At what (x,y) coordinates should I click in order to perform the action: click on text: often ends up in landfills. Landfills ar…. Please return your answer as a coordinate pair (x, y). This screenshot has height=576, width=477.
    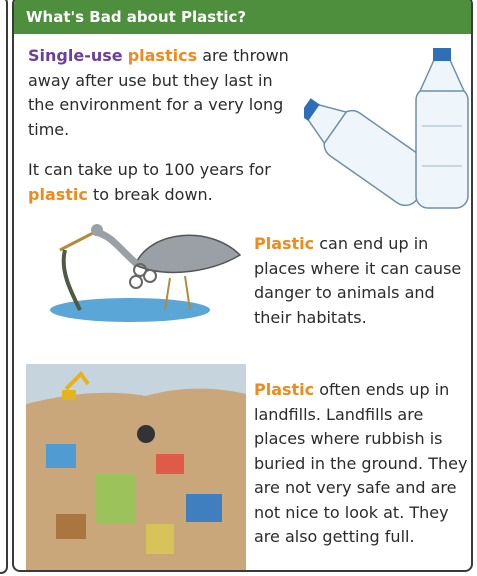
    Looking at the image, I should click on (361, 463).